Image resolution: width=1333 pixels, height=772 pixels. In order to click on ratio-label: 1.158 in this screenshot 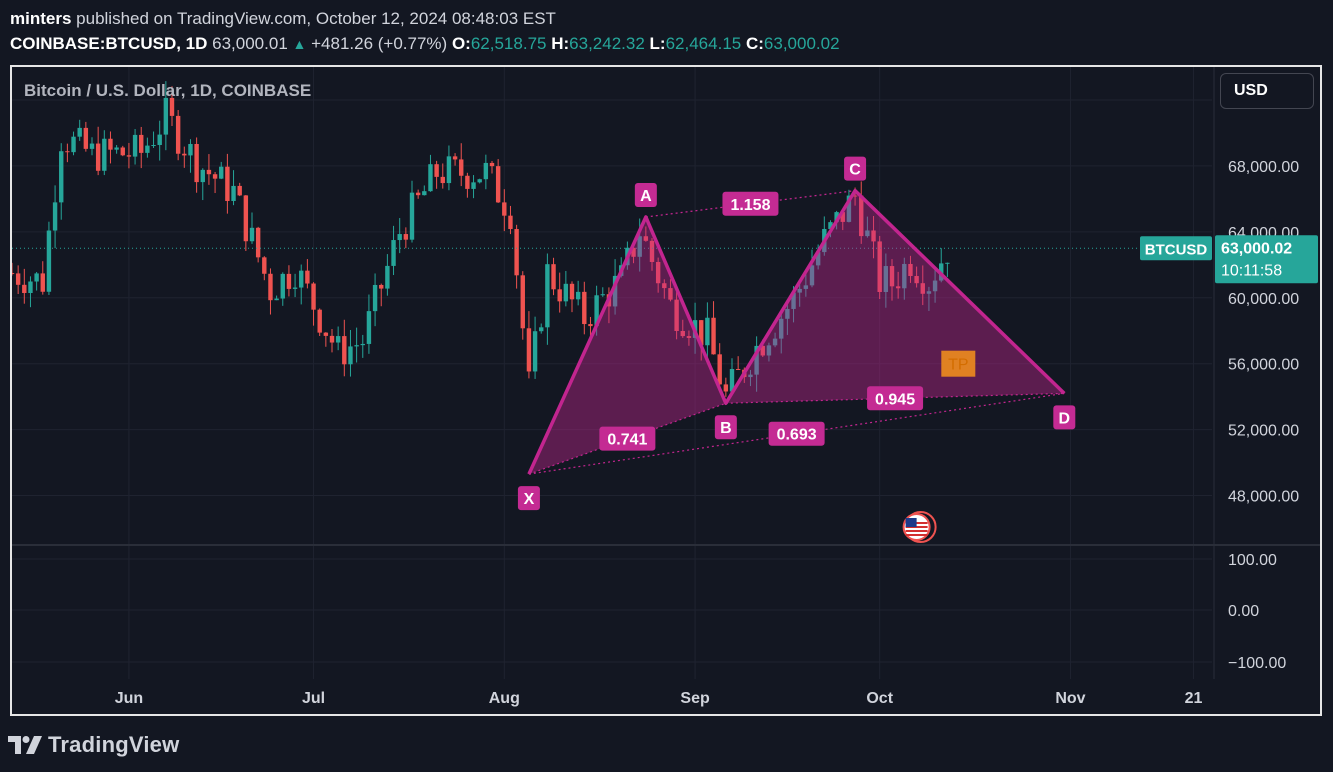, I will do `click(750, 205)`.